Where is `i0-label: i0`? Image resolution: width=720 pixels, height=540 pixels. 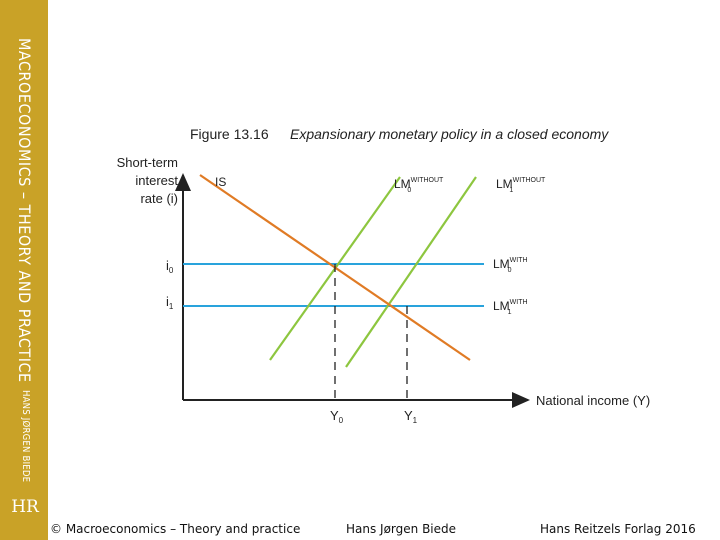 i0-label: i0 is located at coordinates (170, 266).